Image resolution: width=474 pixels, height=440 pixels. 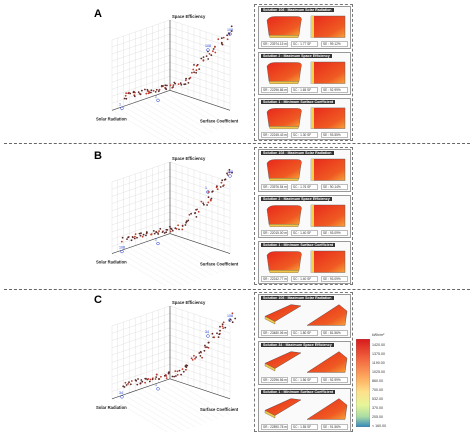 What do you see at coordinates (274, 233) in the screenshot?
I see `solar-radiation-value: SR : 22015.00 m2/h` at bounding box center [274, 233].